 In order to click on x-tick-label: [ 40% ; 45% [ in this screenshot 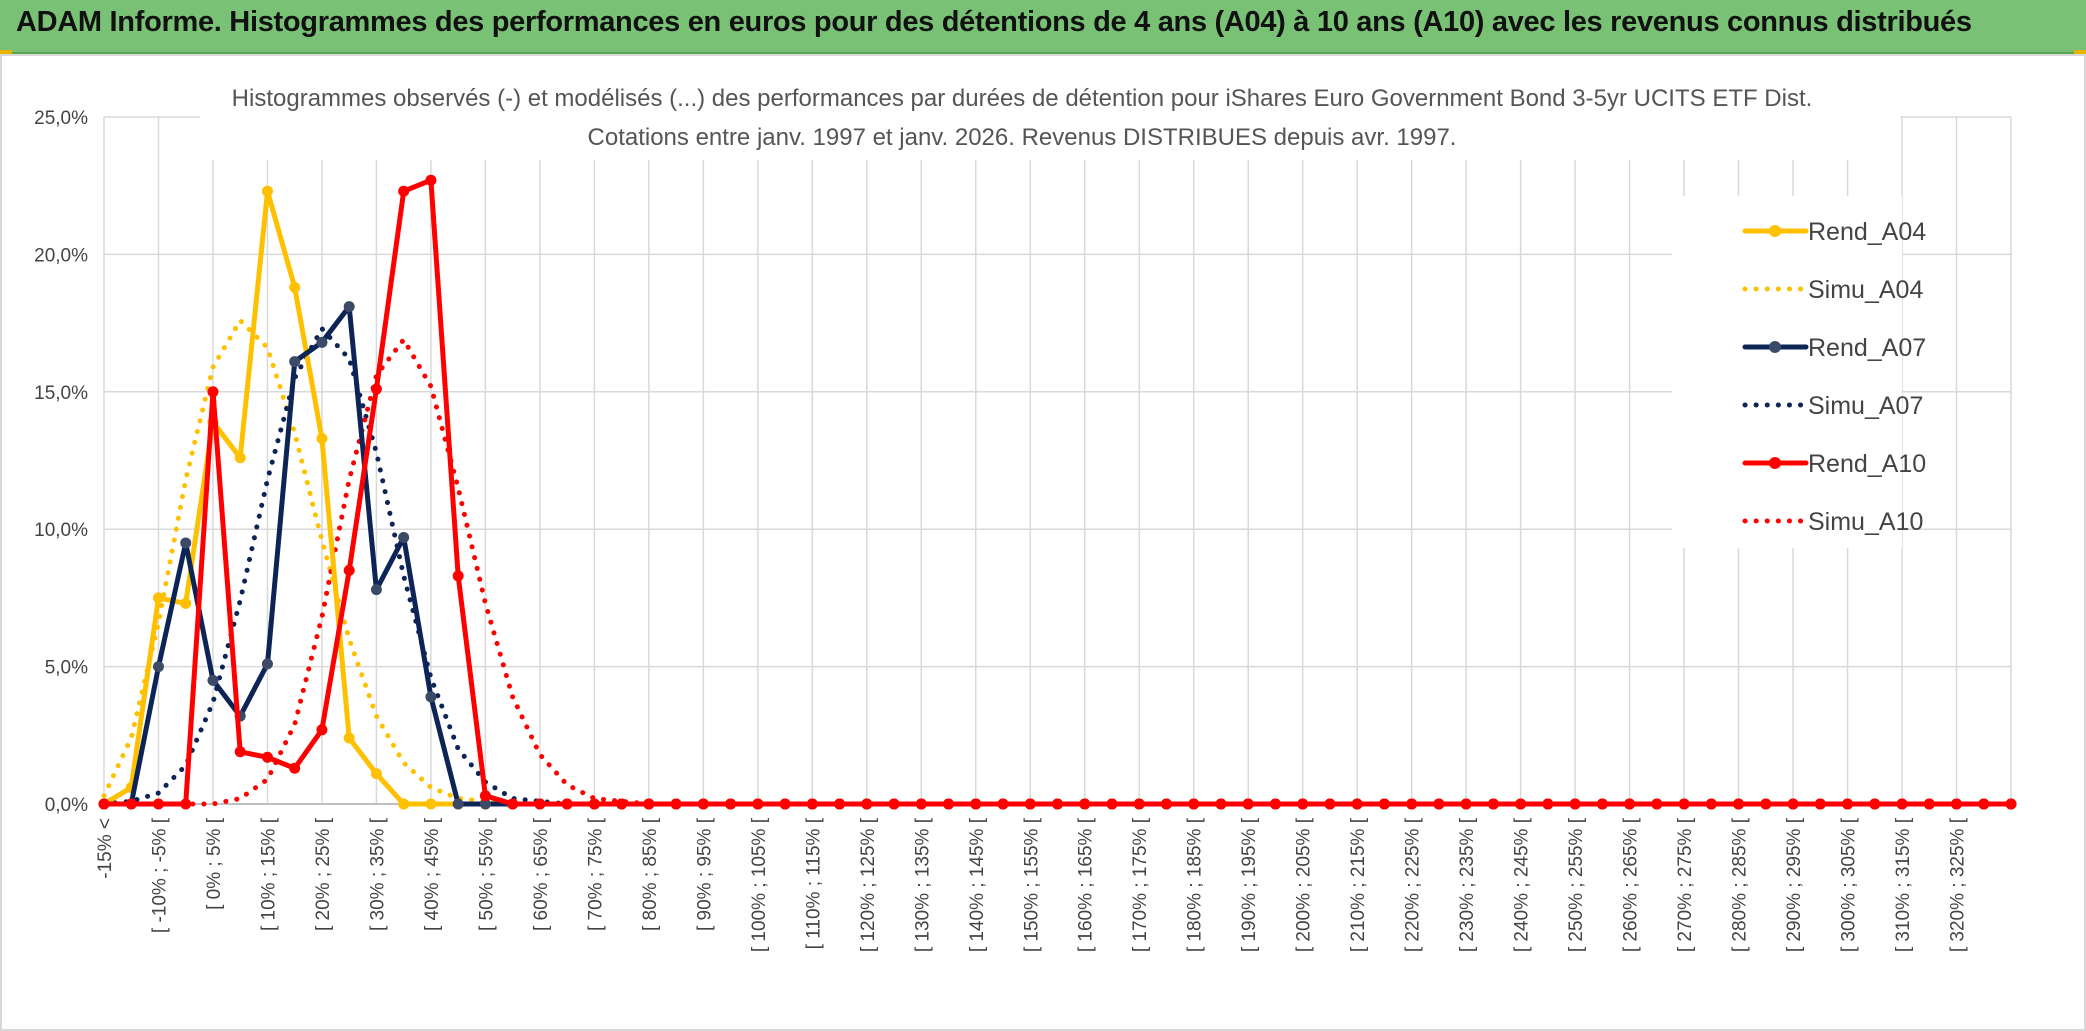, I will do `click(432, 874)`.